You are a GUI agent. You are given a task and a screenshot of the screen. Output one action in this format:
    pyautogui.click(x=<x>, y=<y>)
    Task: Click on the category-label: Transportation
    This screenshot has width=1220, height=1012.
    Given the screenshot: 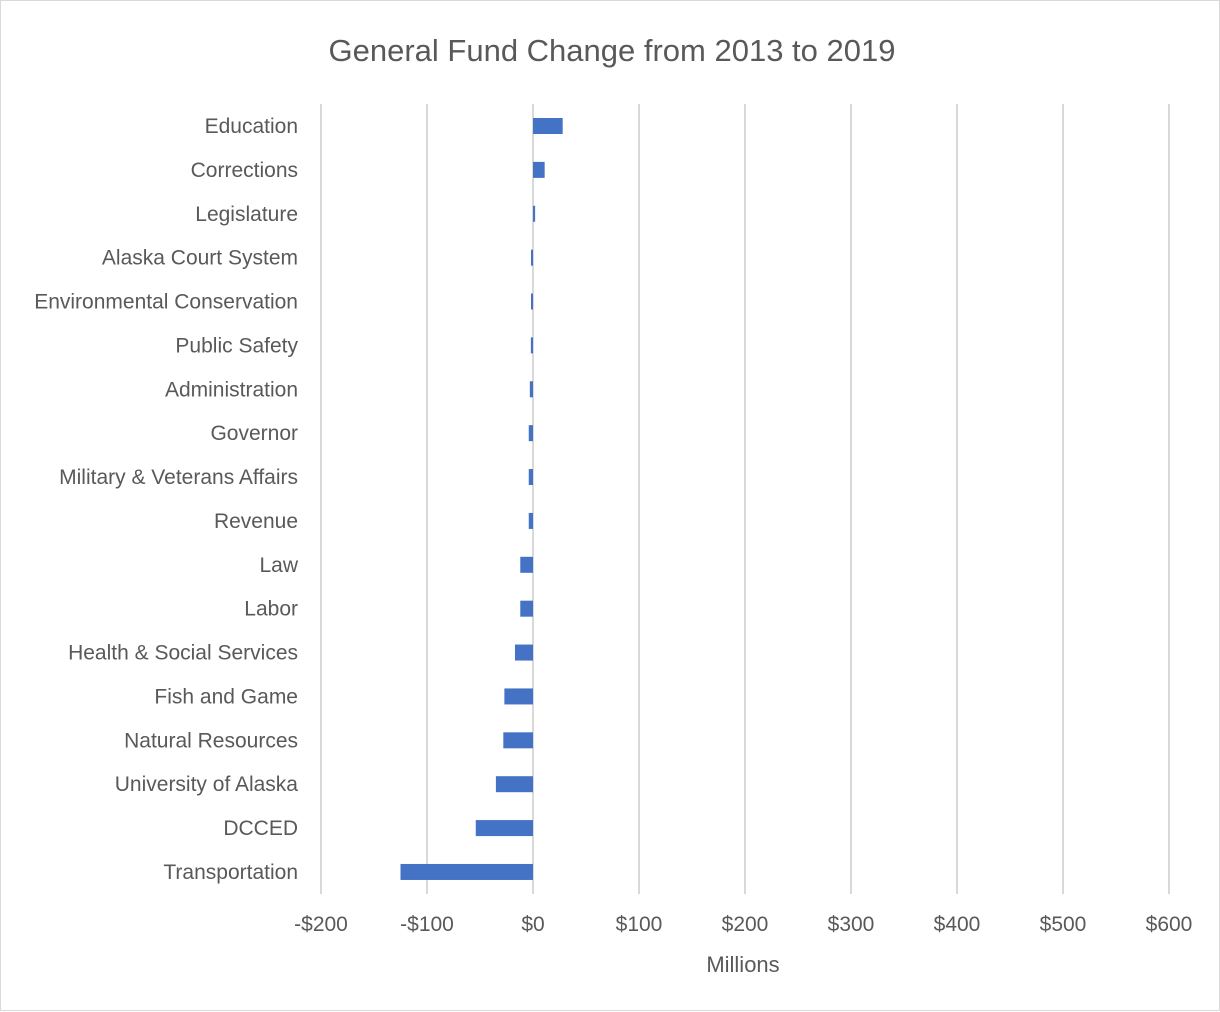 What is the action you would take?
    pyautogui.click(x=230, y=872)
    